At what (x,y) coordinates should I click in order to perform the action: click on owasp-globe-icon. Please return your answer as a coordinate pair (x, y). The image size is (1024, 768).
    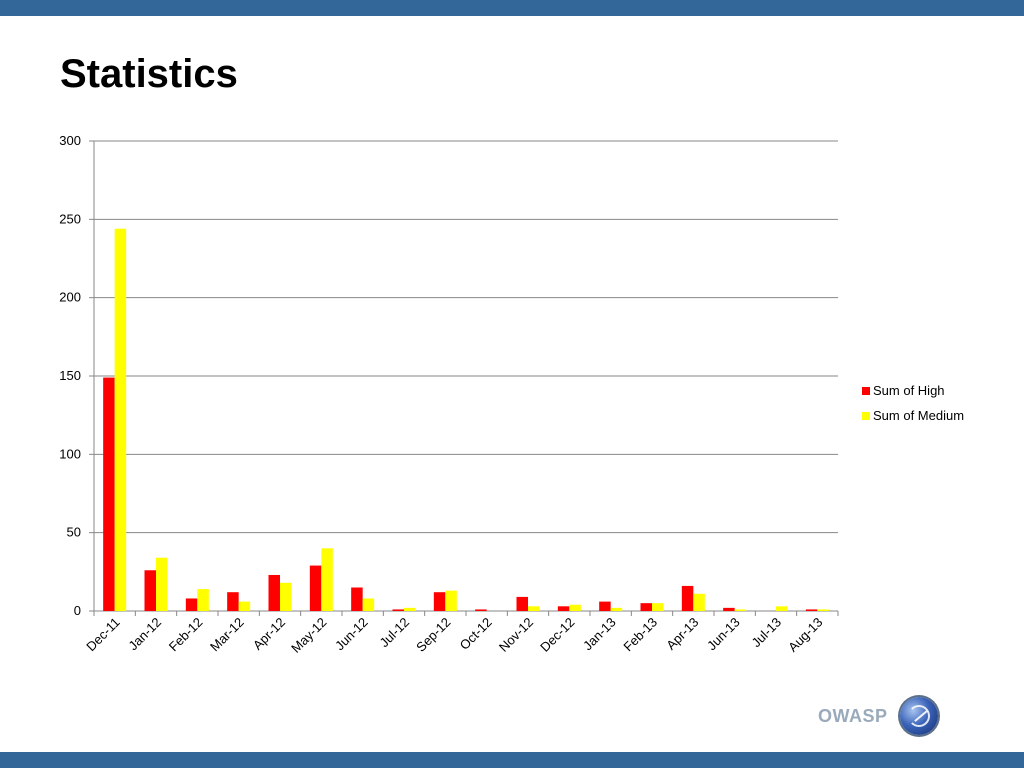
    Looking at the image, I should click on (918, 716).